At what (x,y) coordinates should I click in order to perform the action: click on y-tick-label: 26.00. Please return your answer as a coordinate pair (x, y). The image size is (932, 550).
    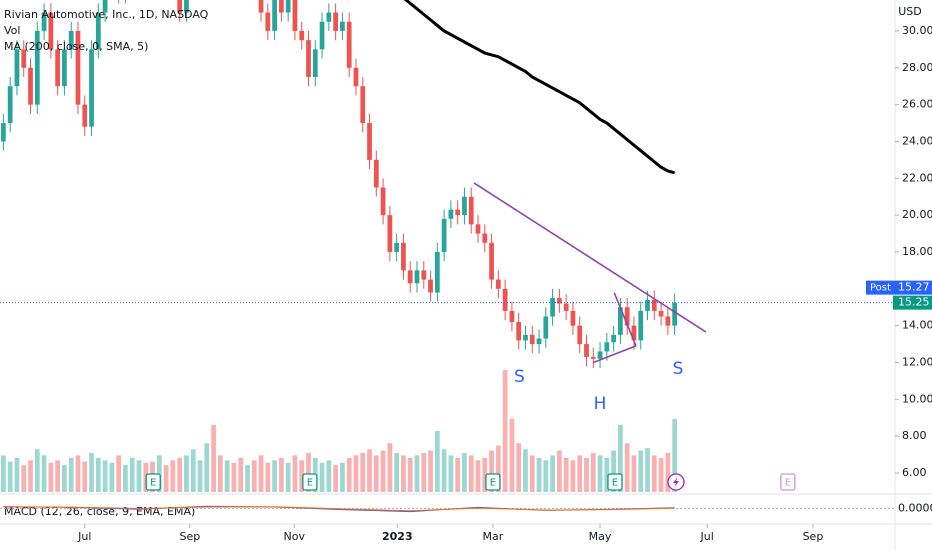
    Looking at the image, I should click on (917, 104).